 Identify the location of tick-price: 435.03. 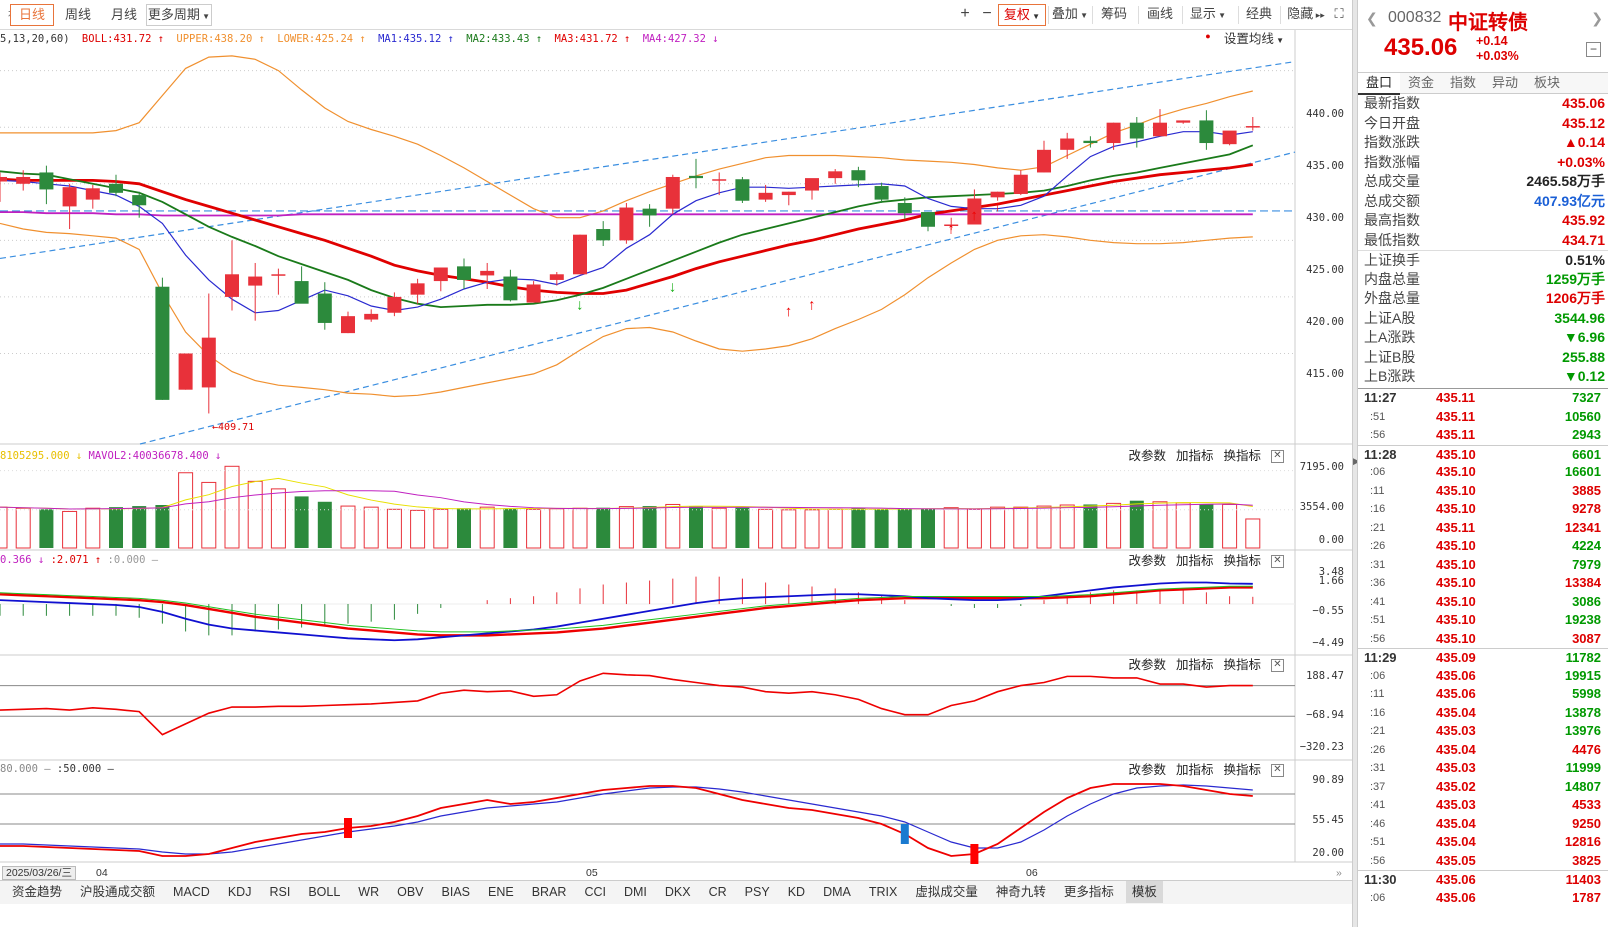
(1456, 767).